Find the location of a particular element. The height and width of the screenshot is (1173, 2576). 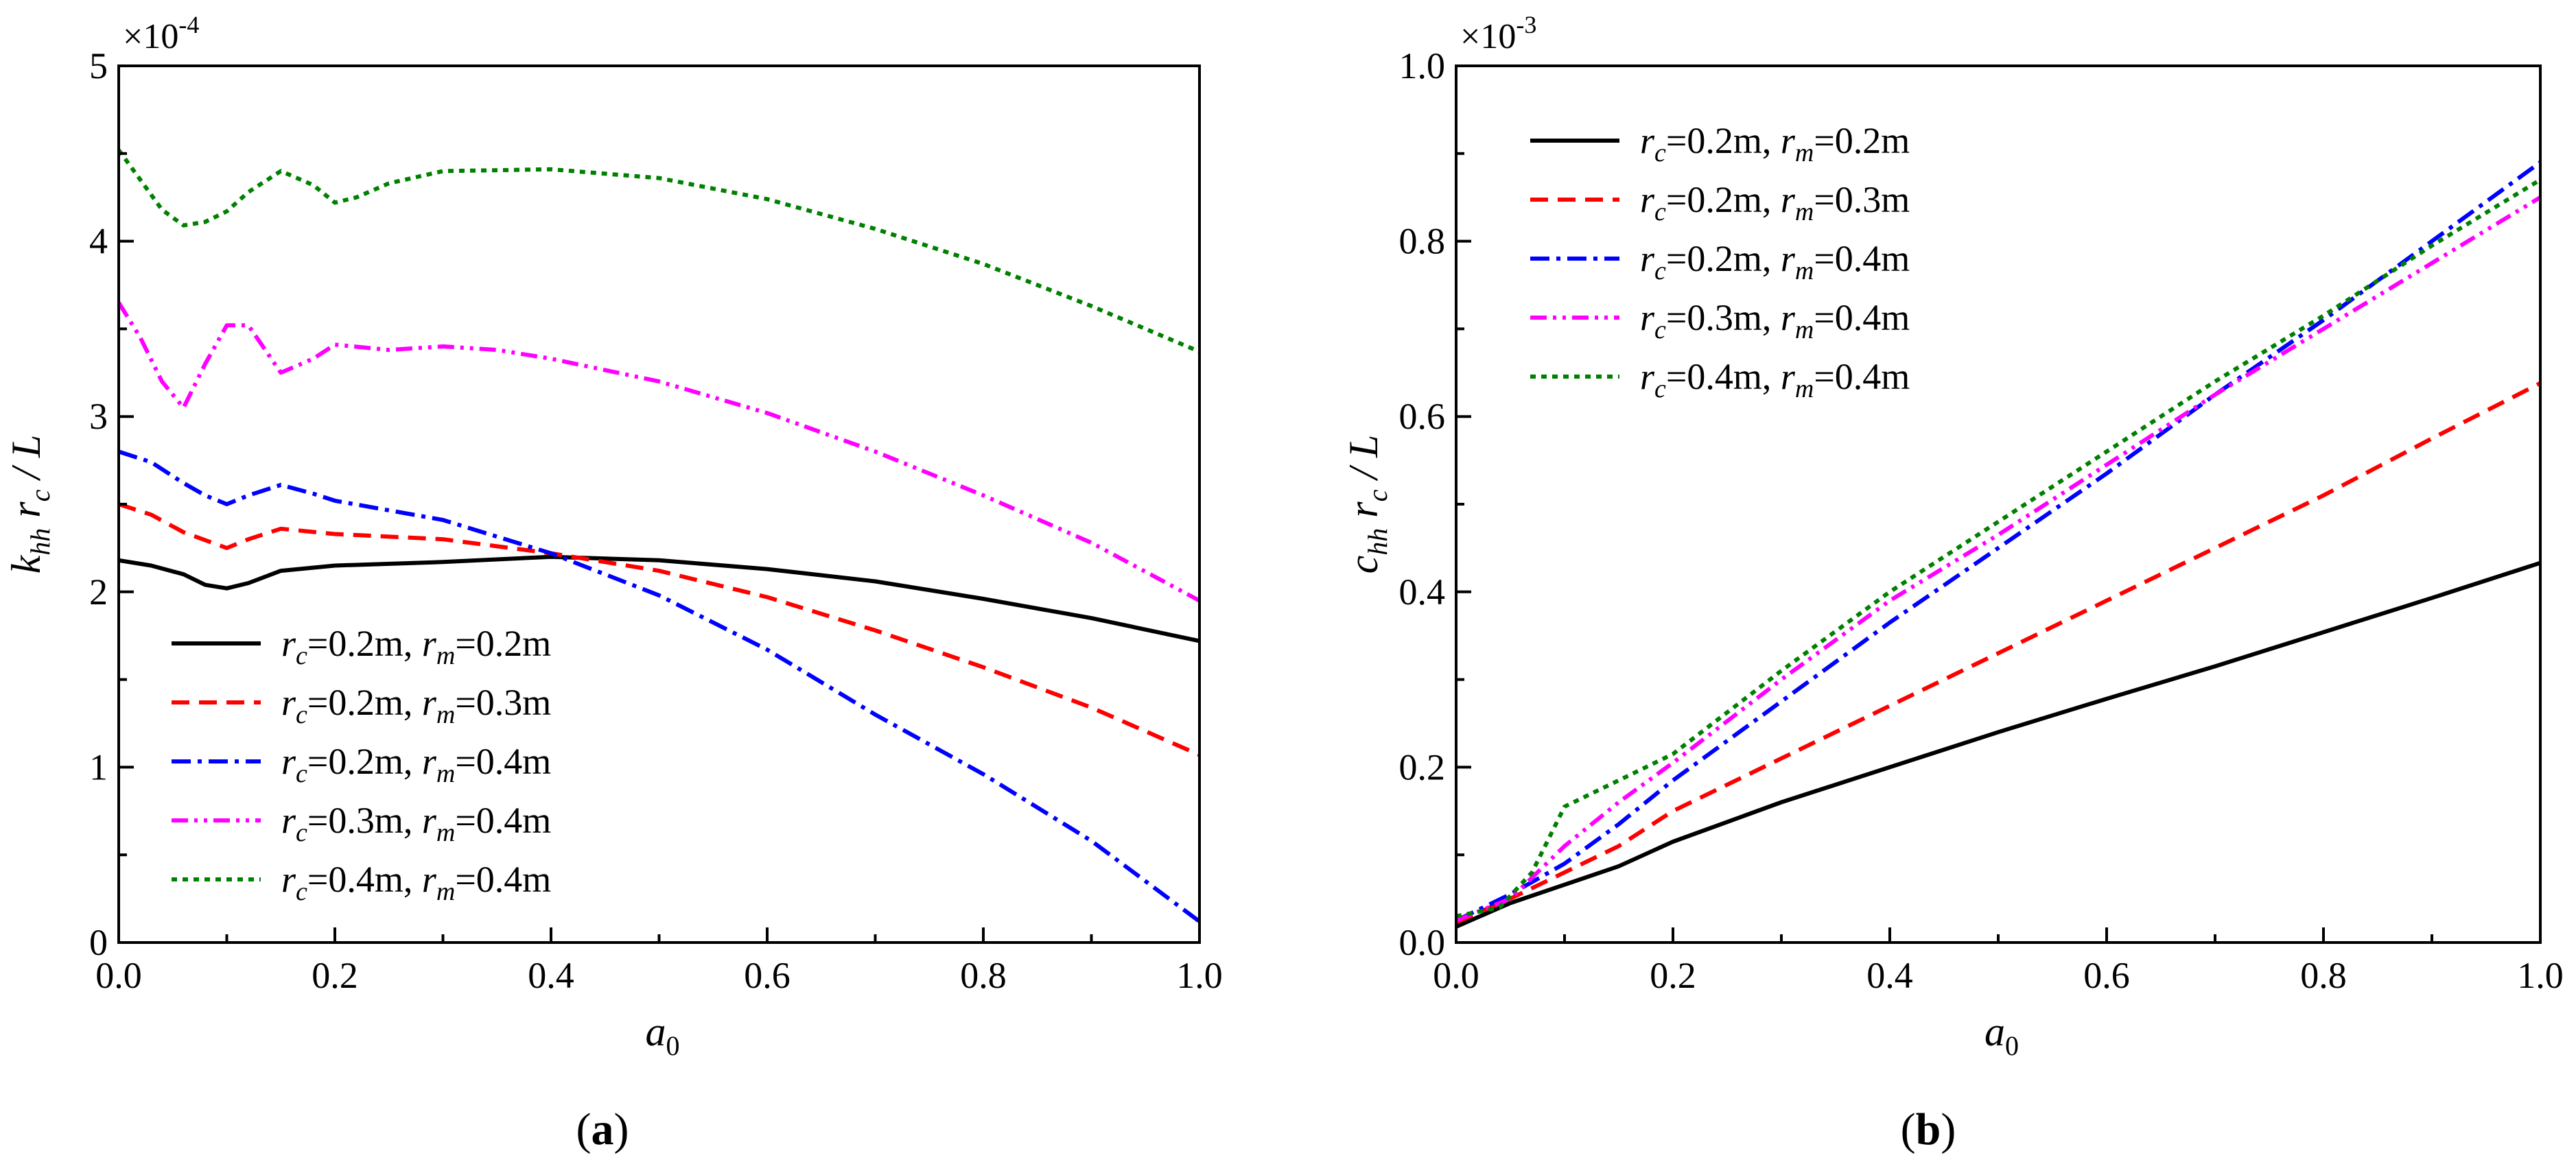

axis-scale-multiplier: ×10⁻³ is located at coordinates (1498, 33).